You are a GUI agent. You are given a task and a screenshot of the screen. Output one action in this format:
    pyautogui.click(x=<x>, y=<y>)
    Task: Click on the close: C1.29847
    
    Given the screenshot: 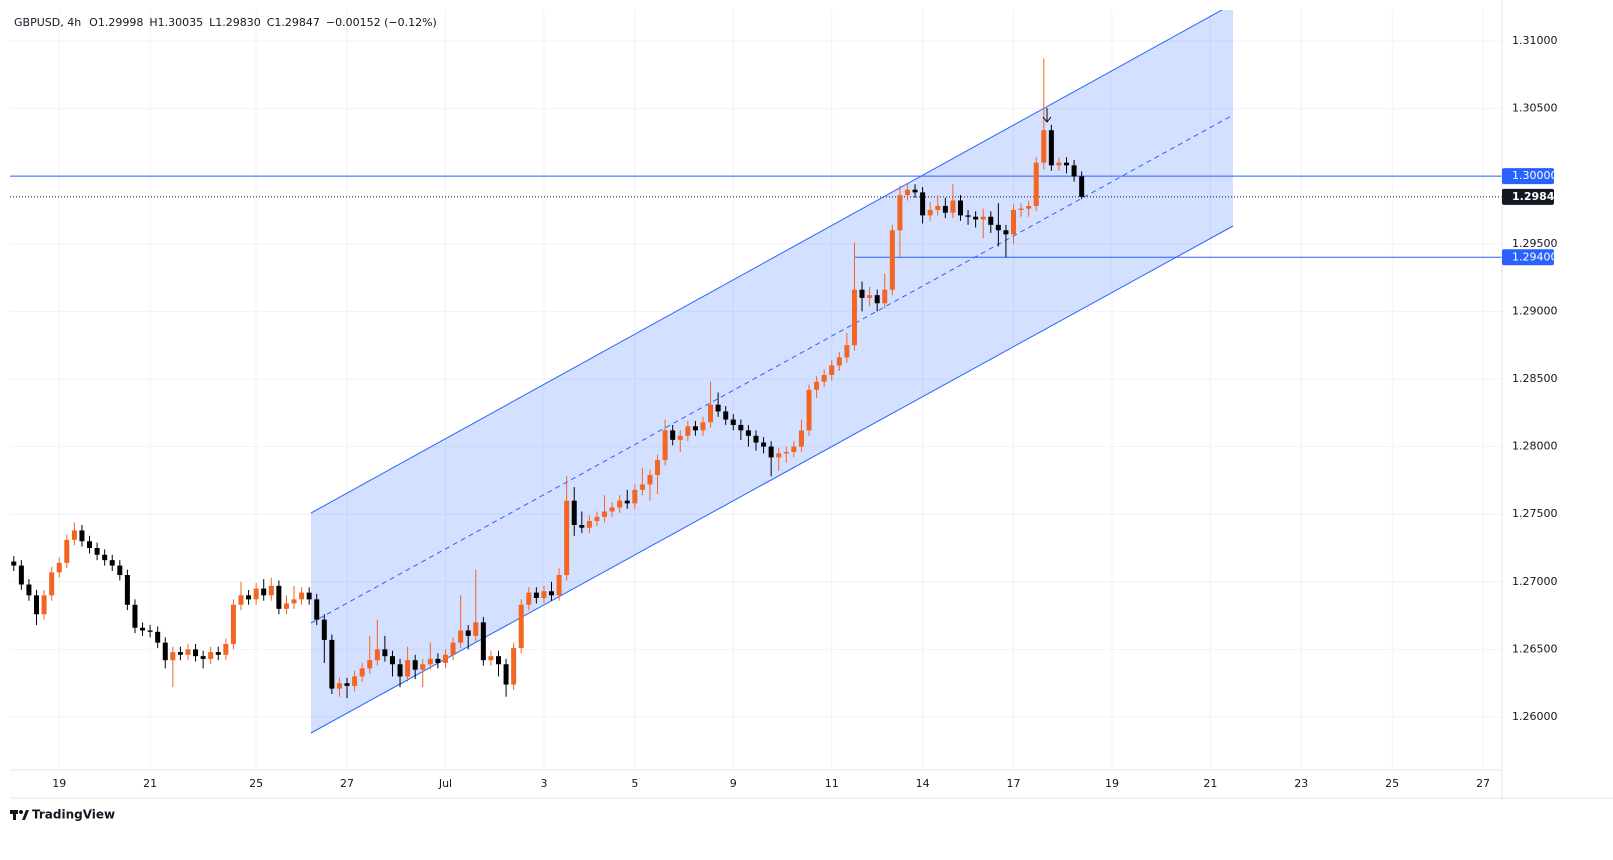 What is the action you would take?
    pyautogui.click(x=293, y=22)
    